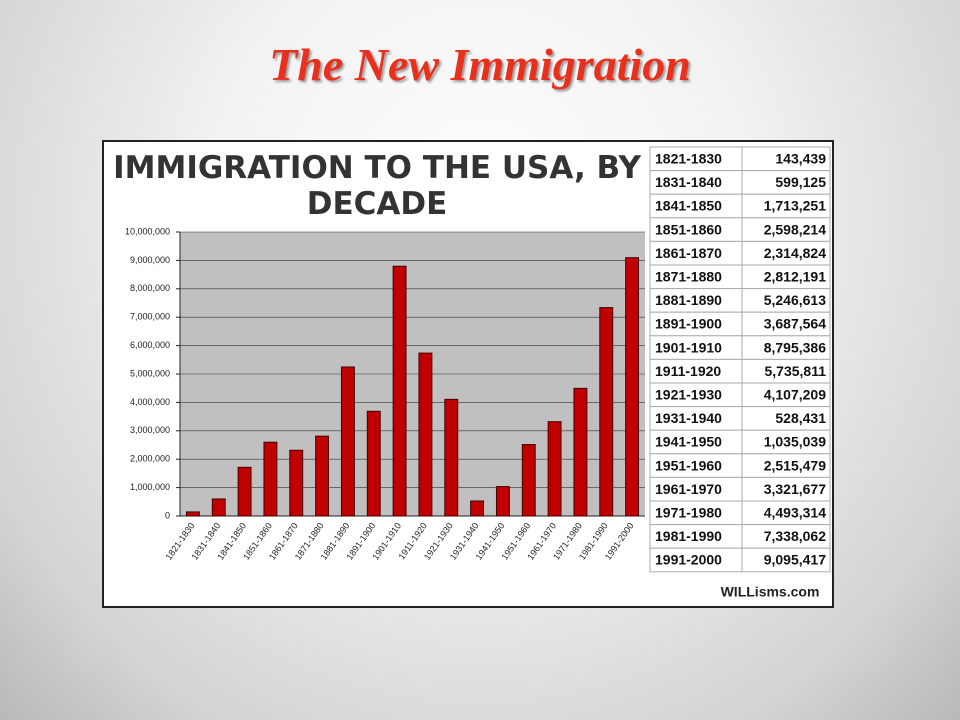 The width and height of the screenshot is (960, 720). Describe the element at coordinates (795, 489) in the screenshot. I see `table-value: 3,321,677` at that location.